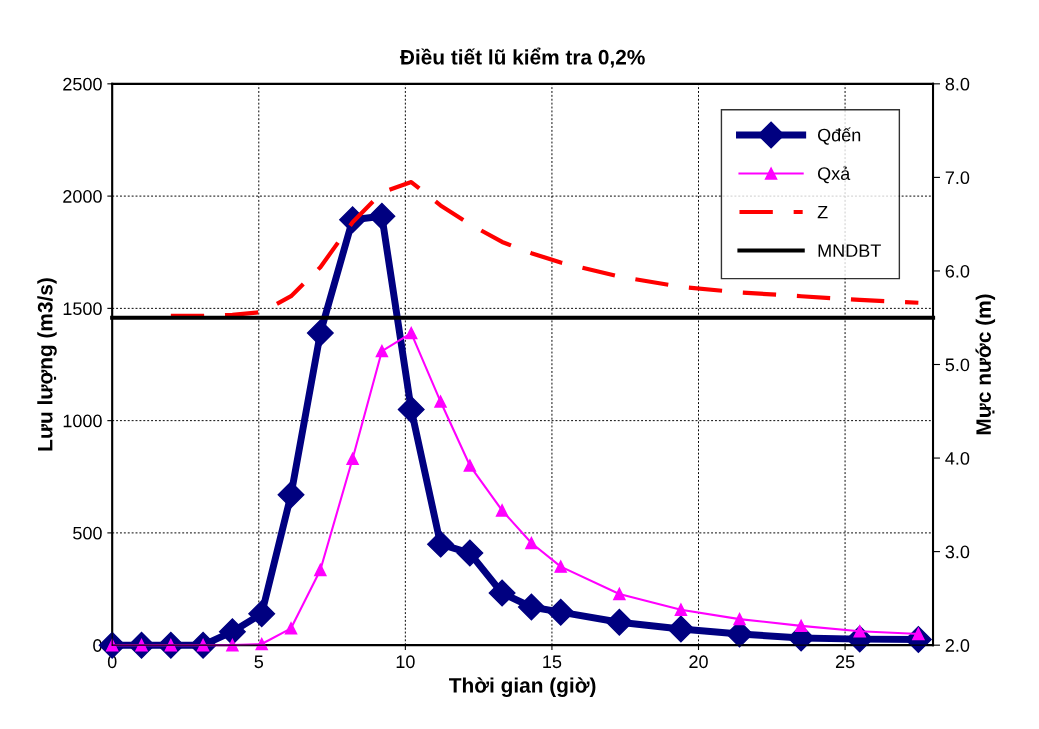 The image size is (1039, 729). Describe the element at coordinates (957, 84) in the screenshot. I see `y2-tick-label: 8.0` at that location.